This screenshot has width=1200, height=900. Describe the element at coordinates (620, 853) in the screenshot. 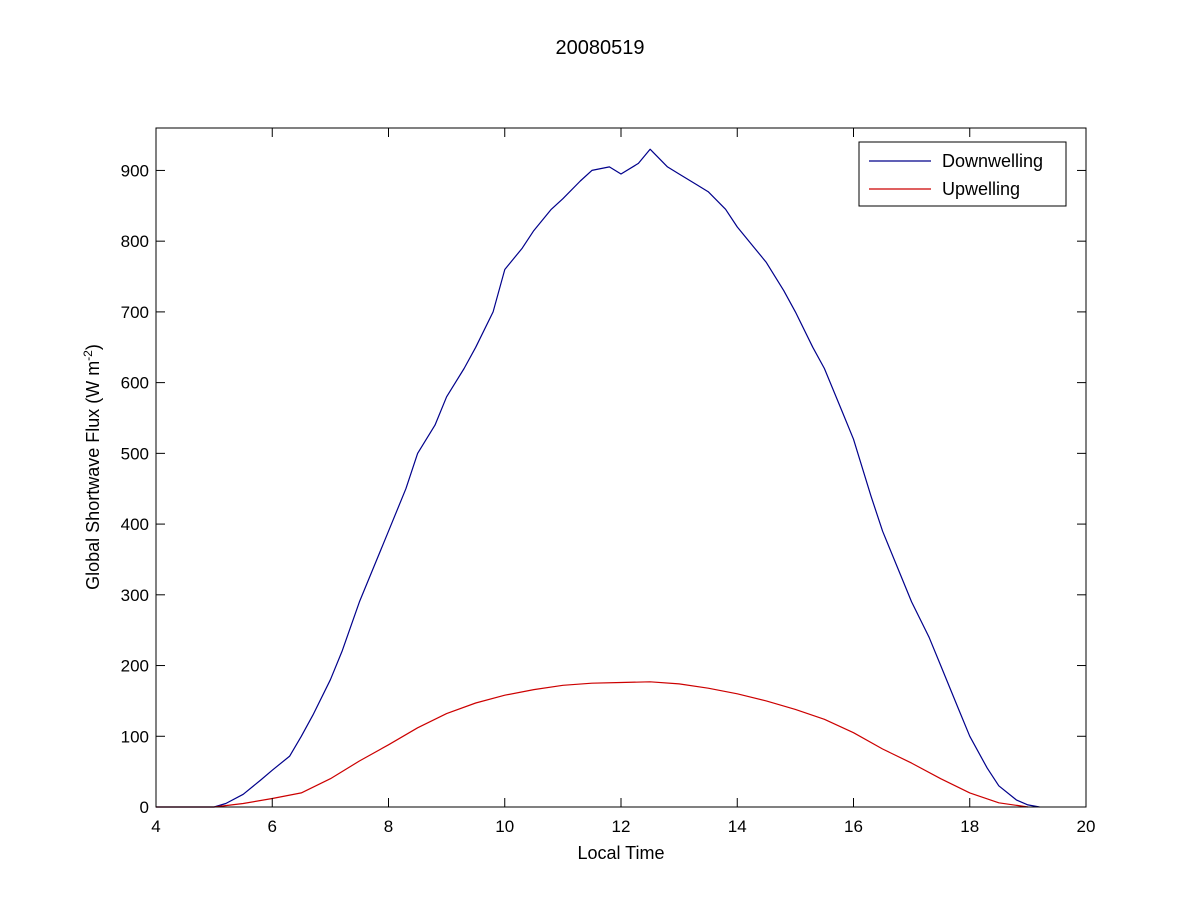

I see `x-axis-label: Local Time` at that location.